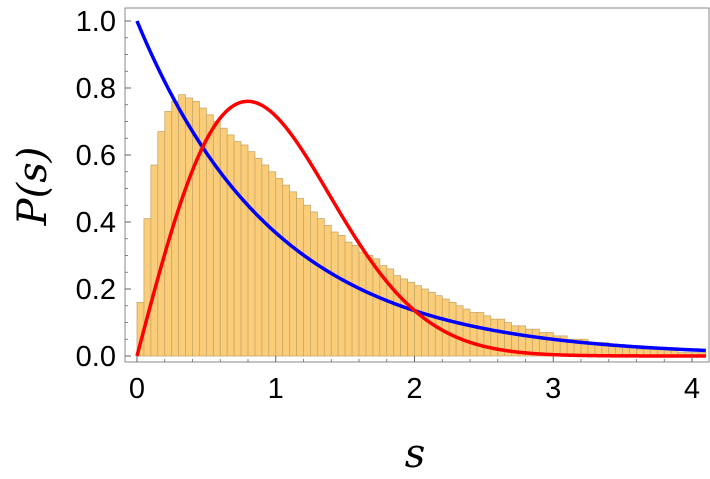 This screenshot has height=479, width=710. I want to click on y-tick-label: 0.4, so click(96, 223).